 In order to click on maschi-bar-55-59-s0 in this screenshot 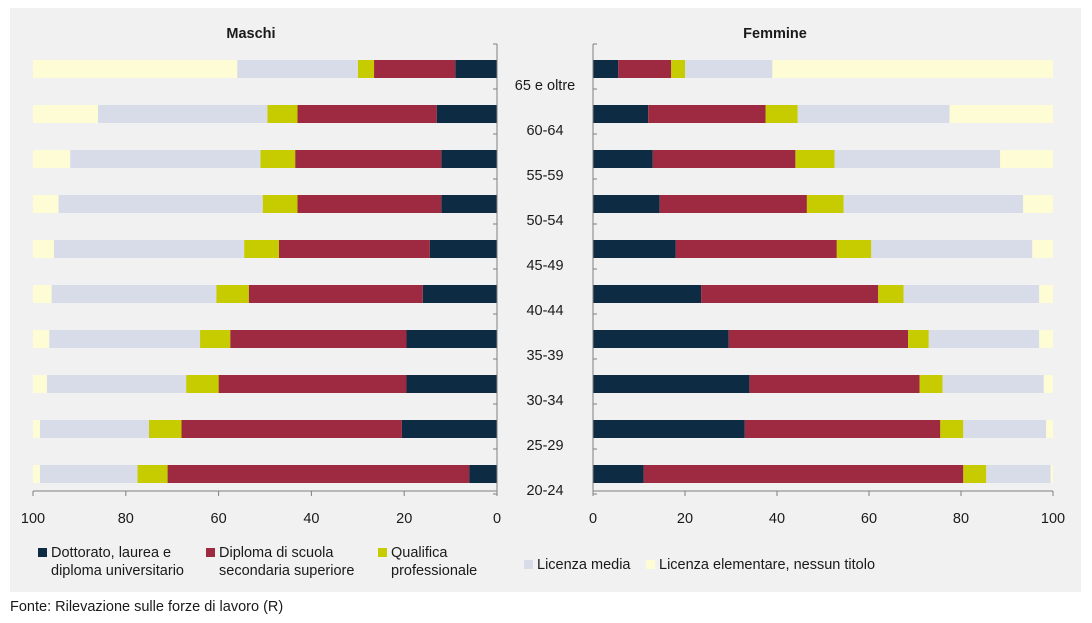, I will do `click(469, 159)`.